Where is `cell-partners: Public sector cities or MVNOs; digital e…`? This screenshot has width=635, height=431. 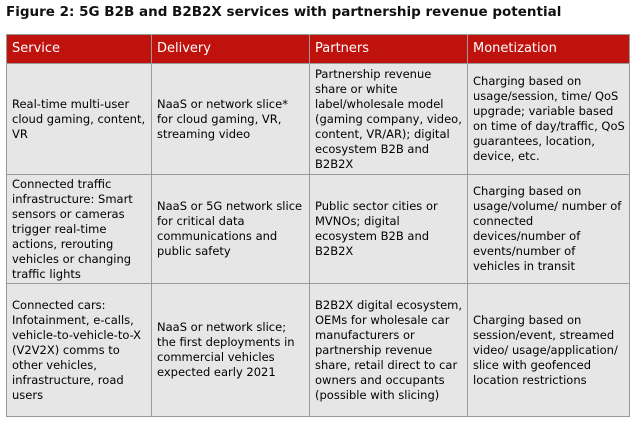 cell-partners: Public sector cities or MVNOs; digital e… is located at coordinates (388, 229).